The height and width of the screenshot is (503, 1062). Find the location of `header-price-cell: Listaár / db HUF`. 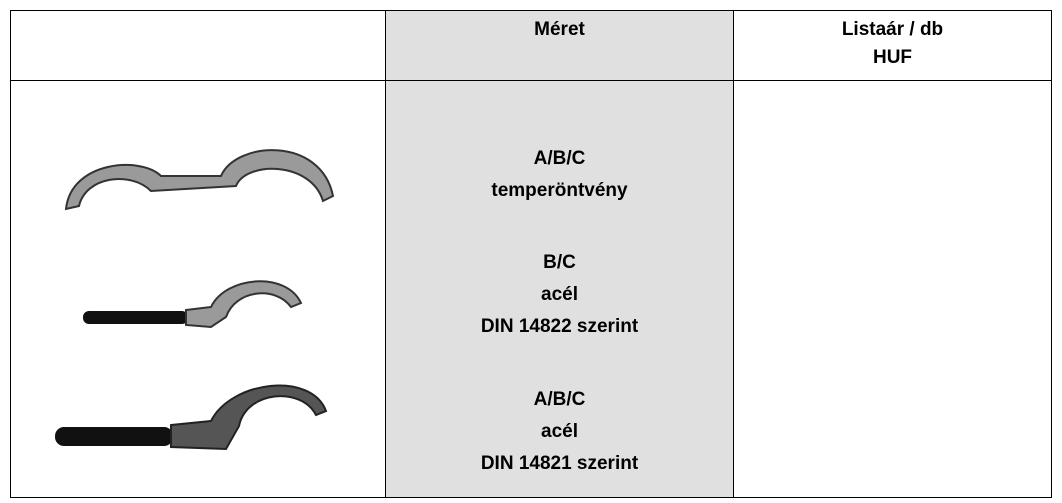

header-price-cell: Listaár / db HUF is located at coordinates (892, 45).